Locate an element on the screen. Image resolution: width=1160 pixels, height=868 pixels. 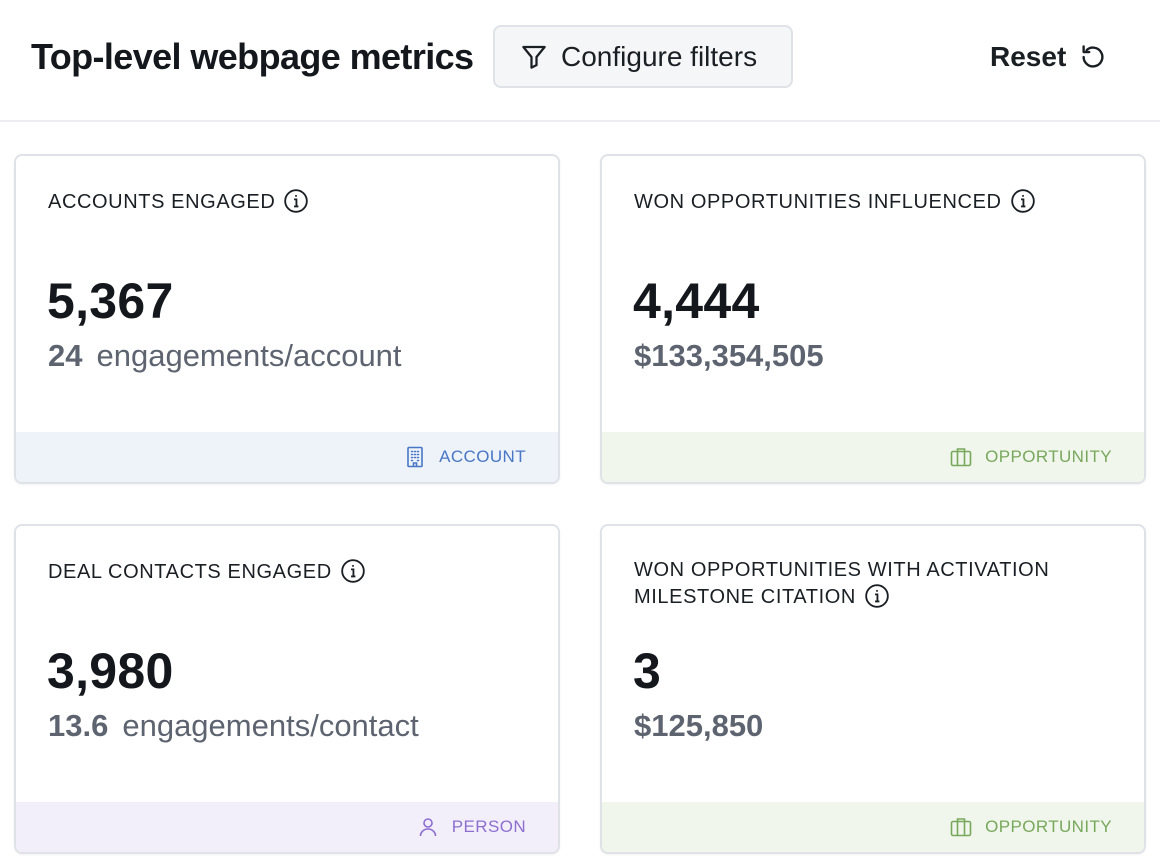
engagements-per-contact-label: engagements/contact is located at coordinates (270, 725).